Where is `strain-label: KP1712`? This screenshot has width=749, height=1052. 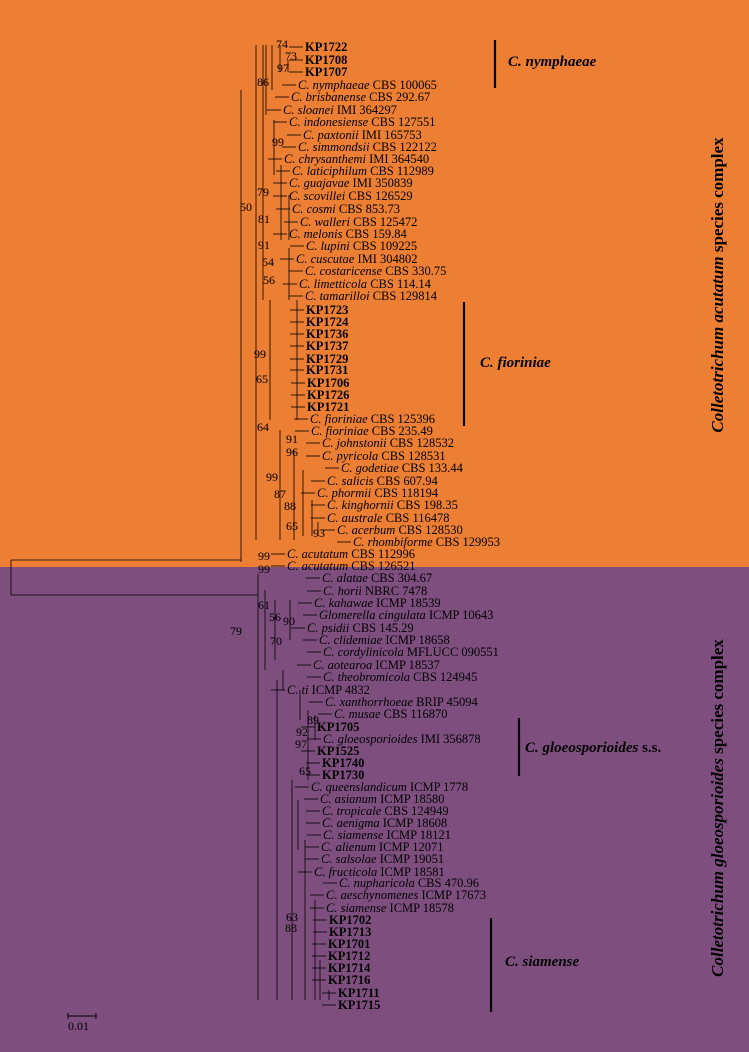
strain-label: KP1712 is located at coordinates (349, 956).